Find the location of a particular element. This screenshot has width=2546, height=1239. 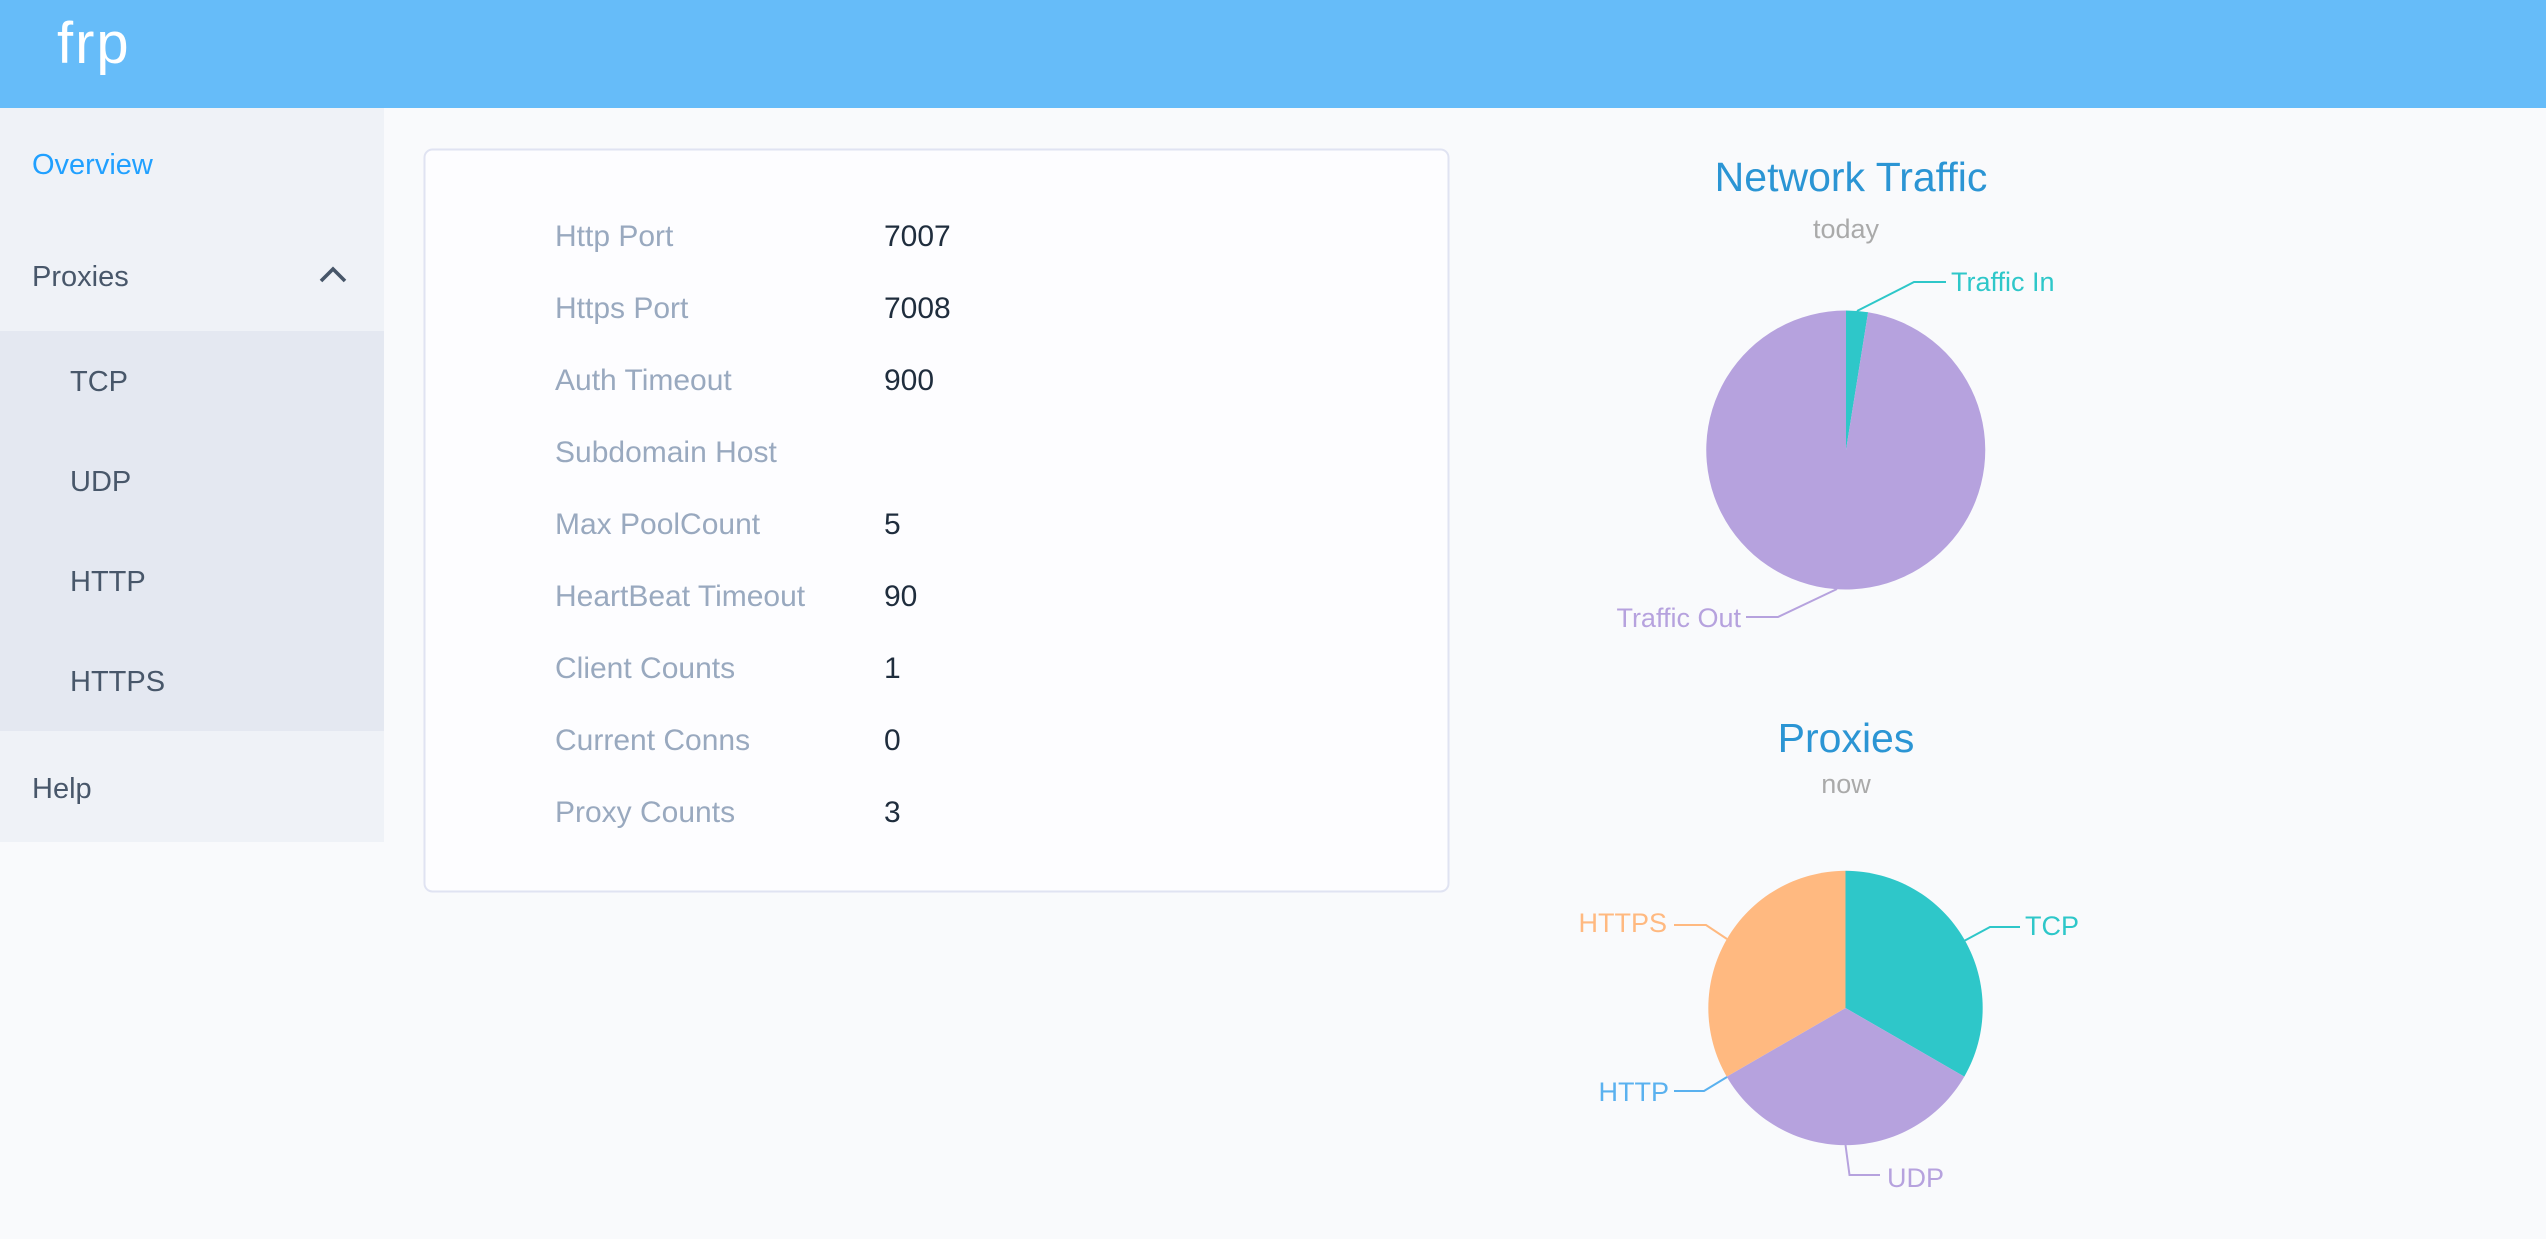

svg-text: 5 is located at coordinates (892, 524).